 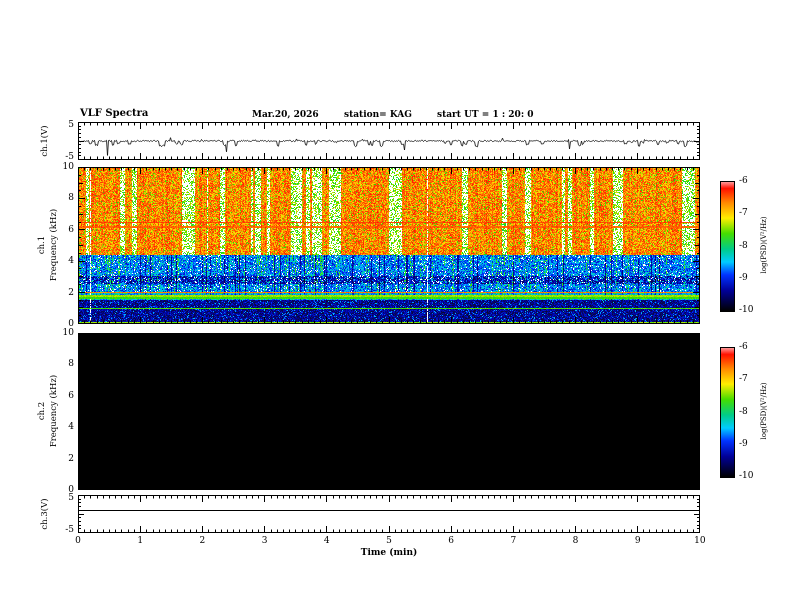 I want to click on x-axis-tick-labels: 0 1 2 3 4 5 6 7 8 9 10, so click(x=389, y=541).